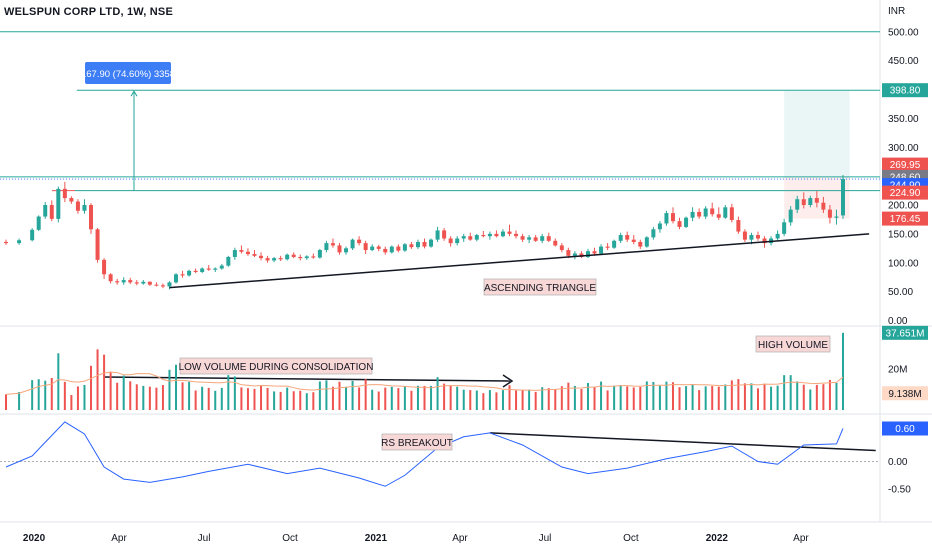 This screenshot has width=932, height=555. What do you see at coordinates (896, 11) in the screenshot?
I see `price-axis-unit: INR` at bounding box center [896, 11].